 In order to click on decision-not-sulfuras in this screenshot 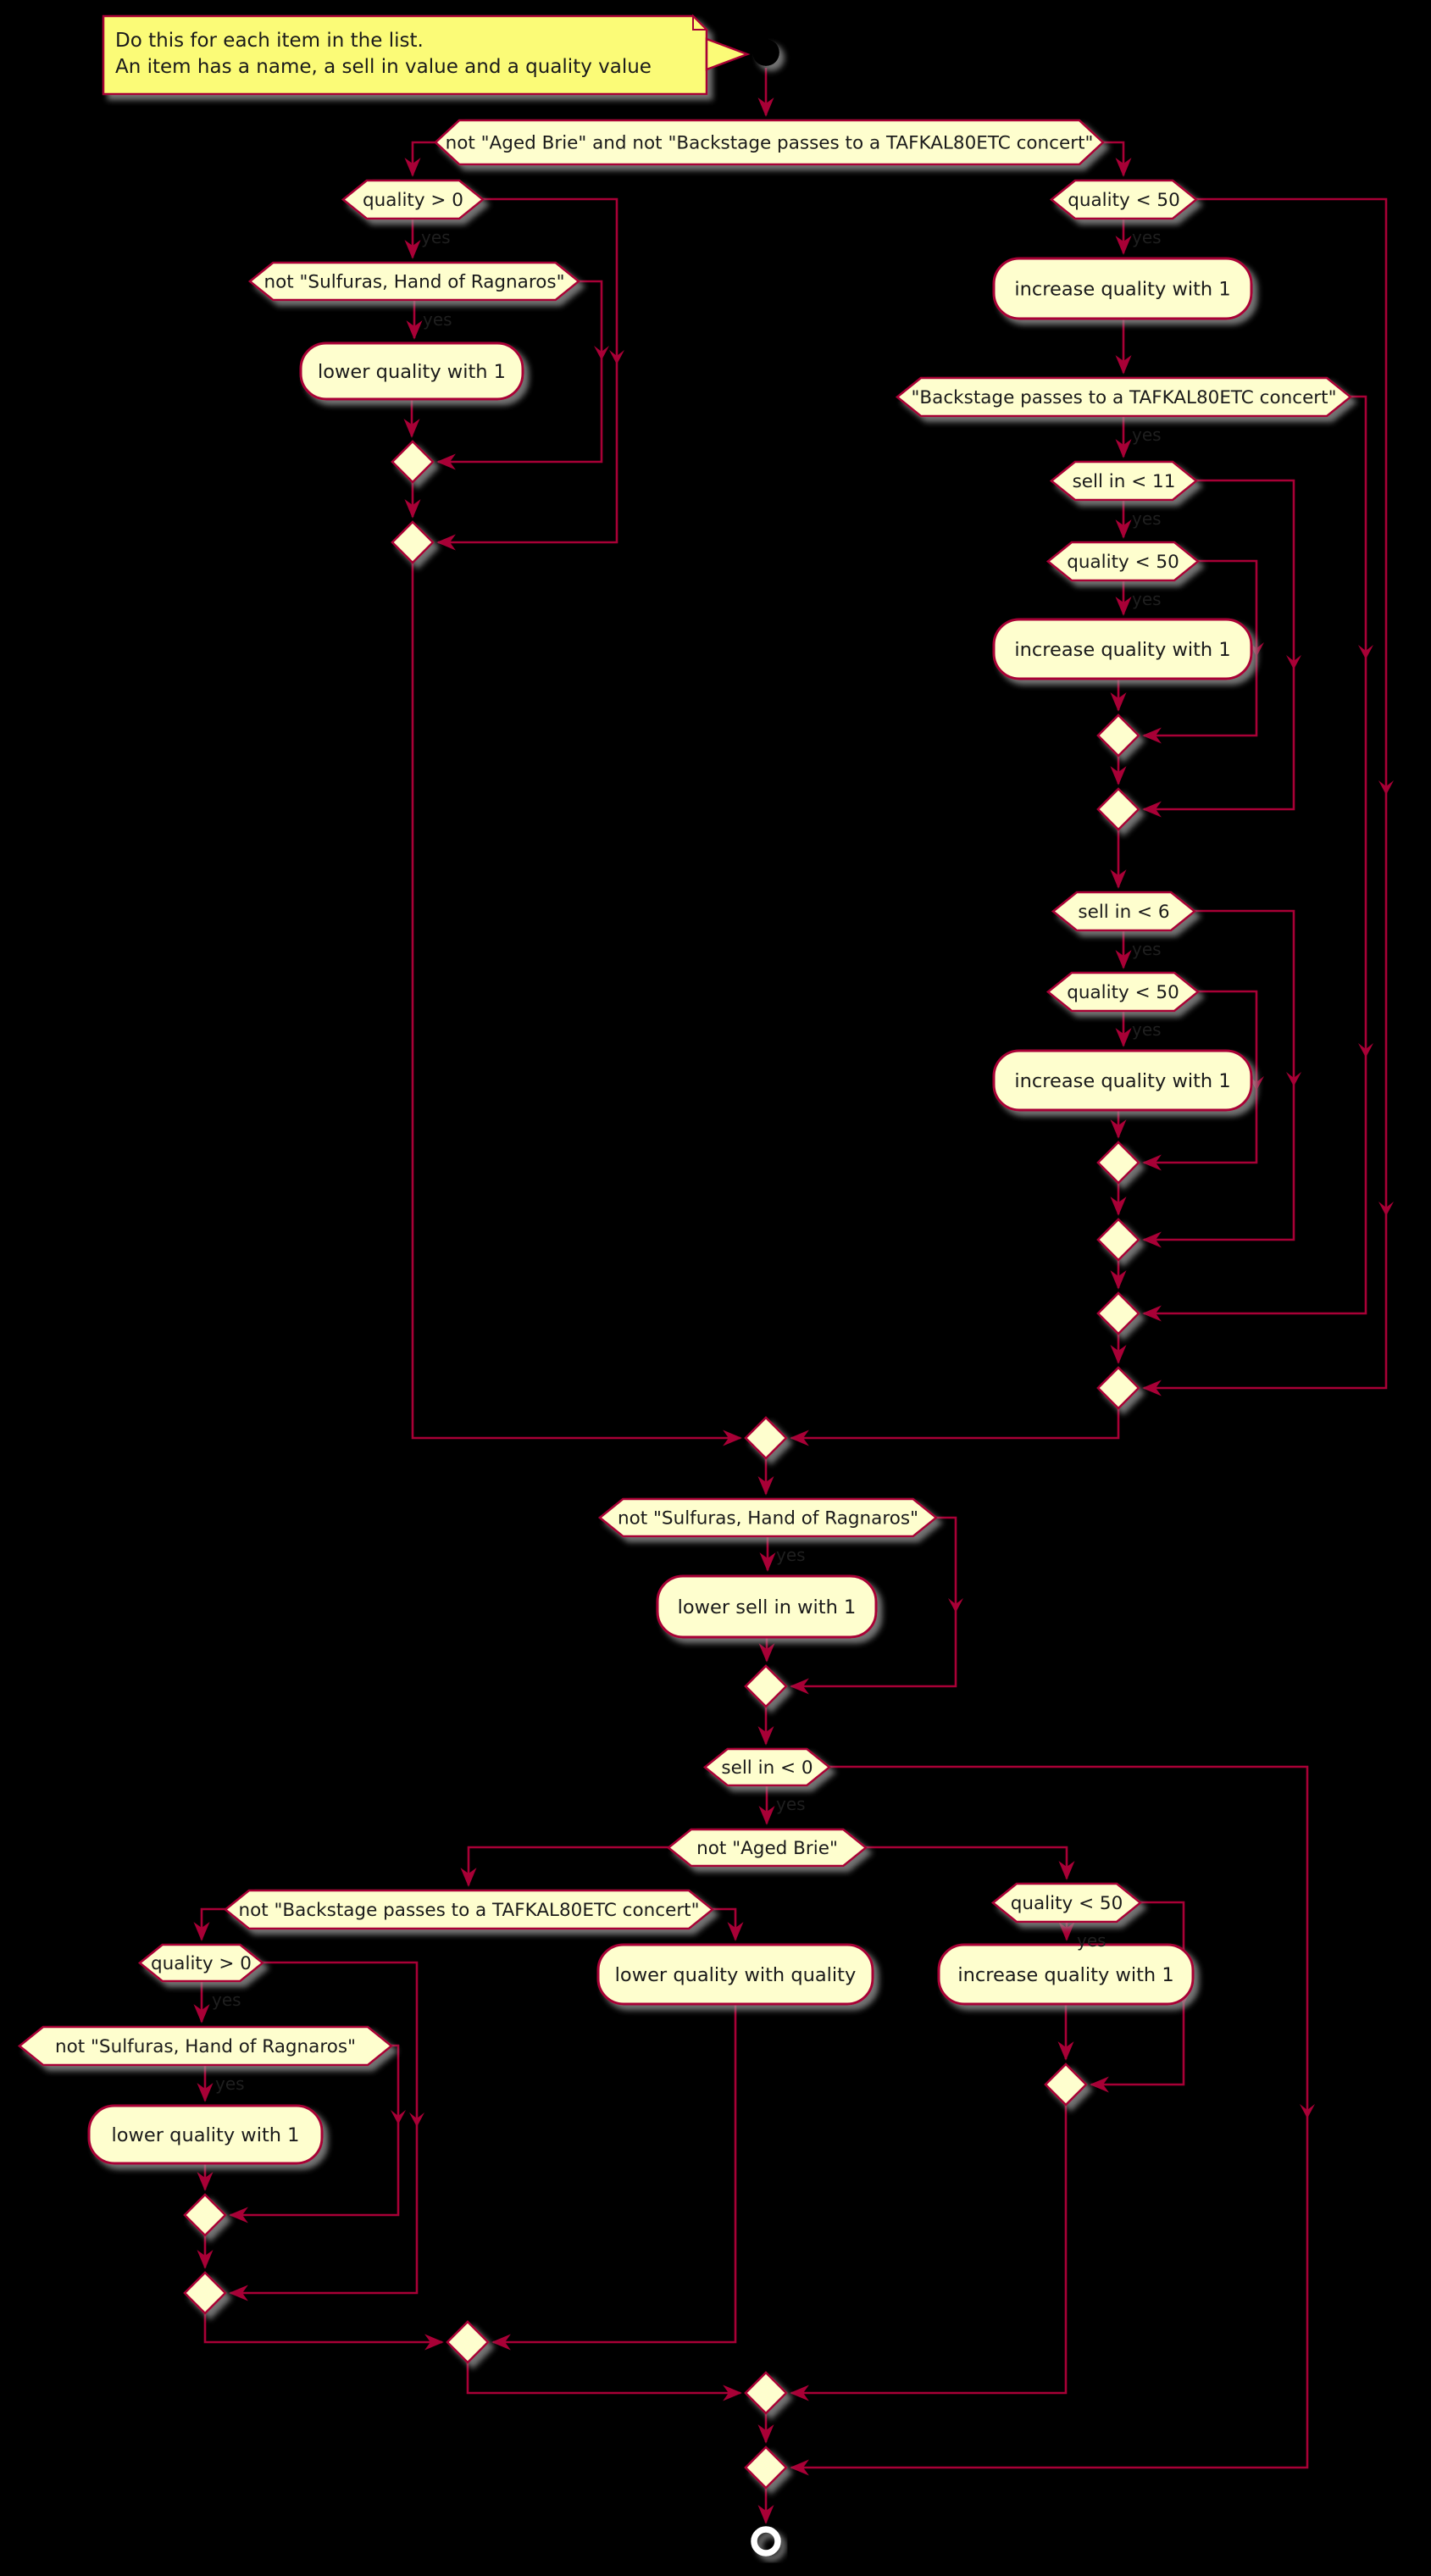, I will do `click(414, 281)`.